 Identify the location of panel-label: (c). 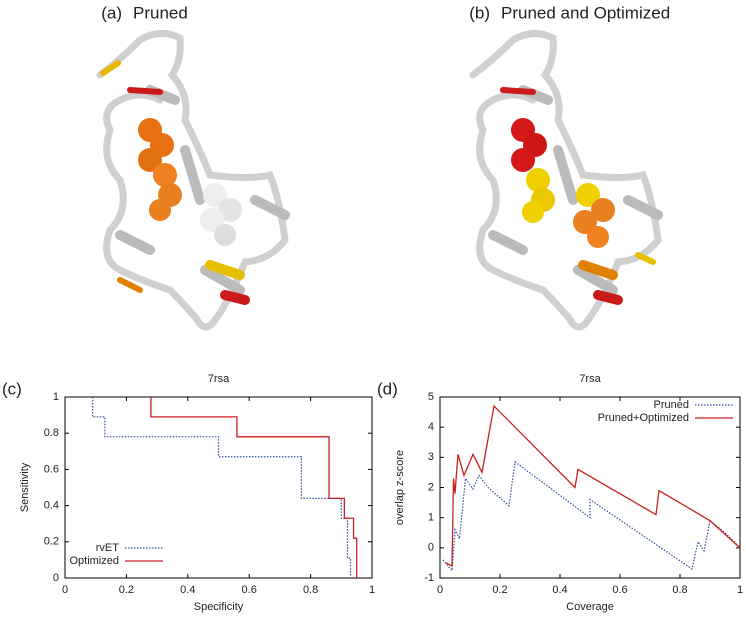
(12, 388).